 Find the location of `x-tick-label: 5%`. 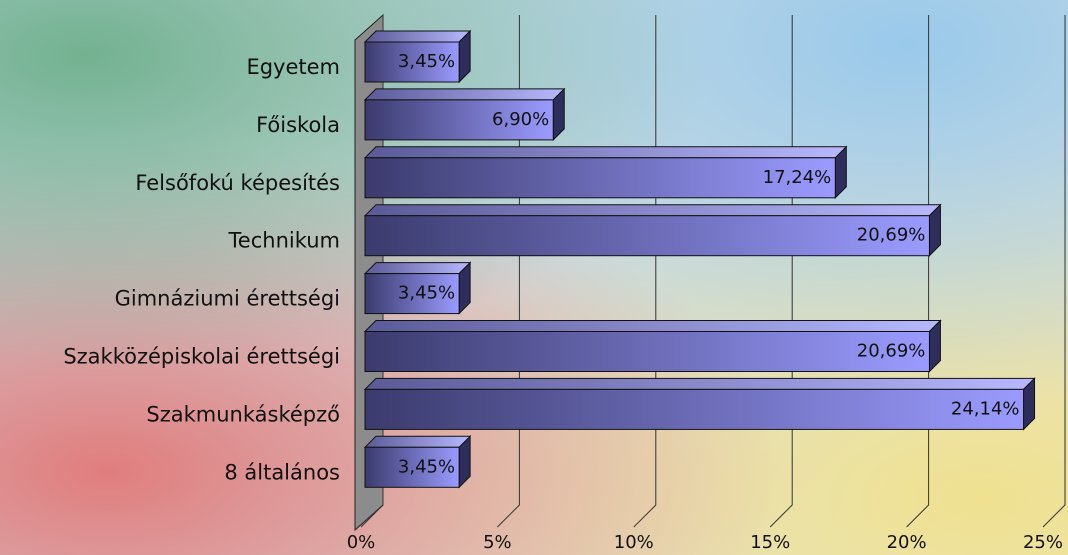

x-tick-label: 5% is located at coordinates (497, 542).